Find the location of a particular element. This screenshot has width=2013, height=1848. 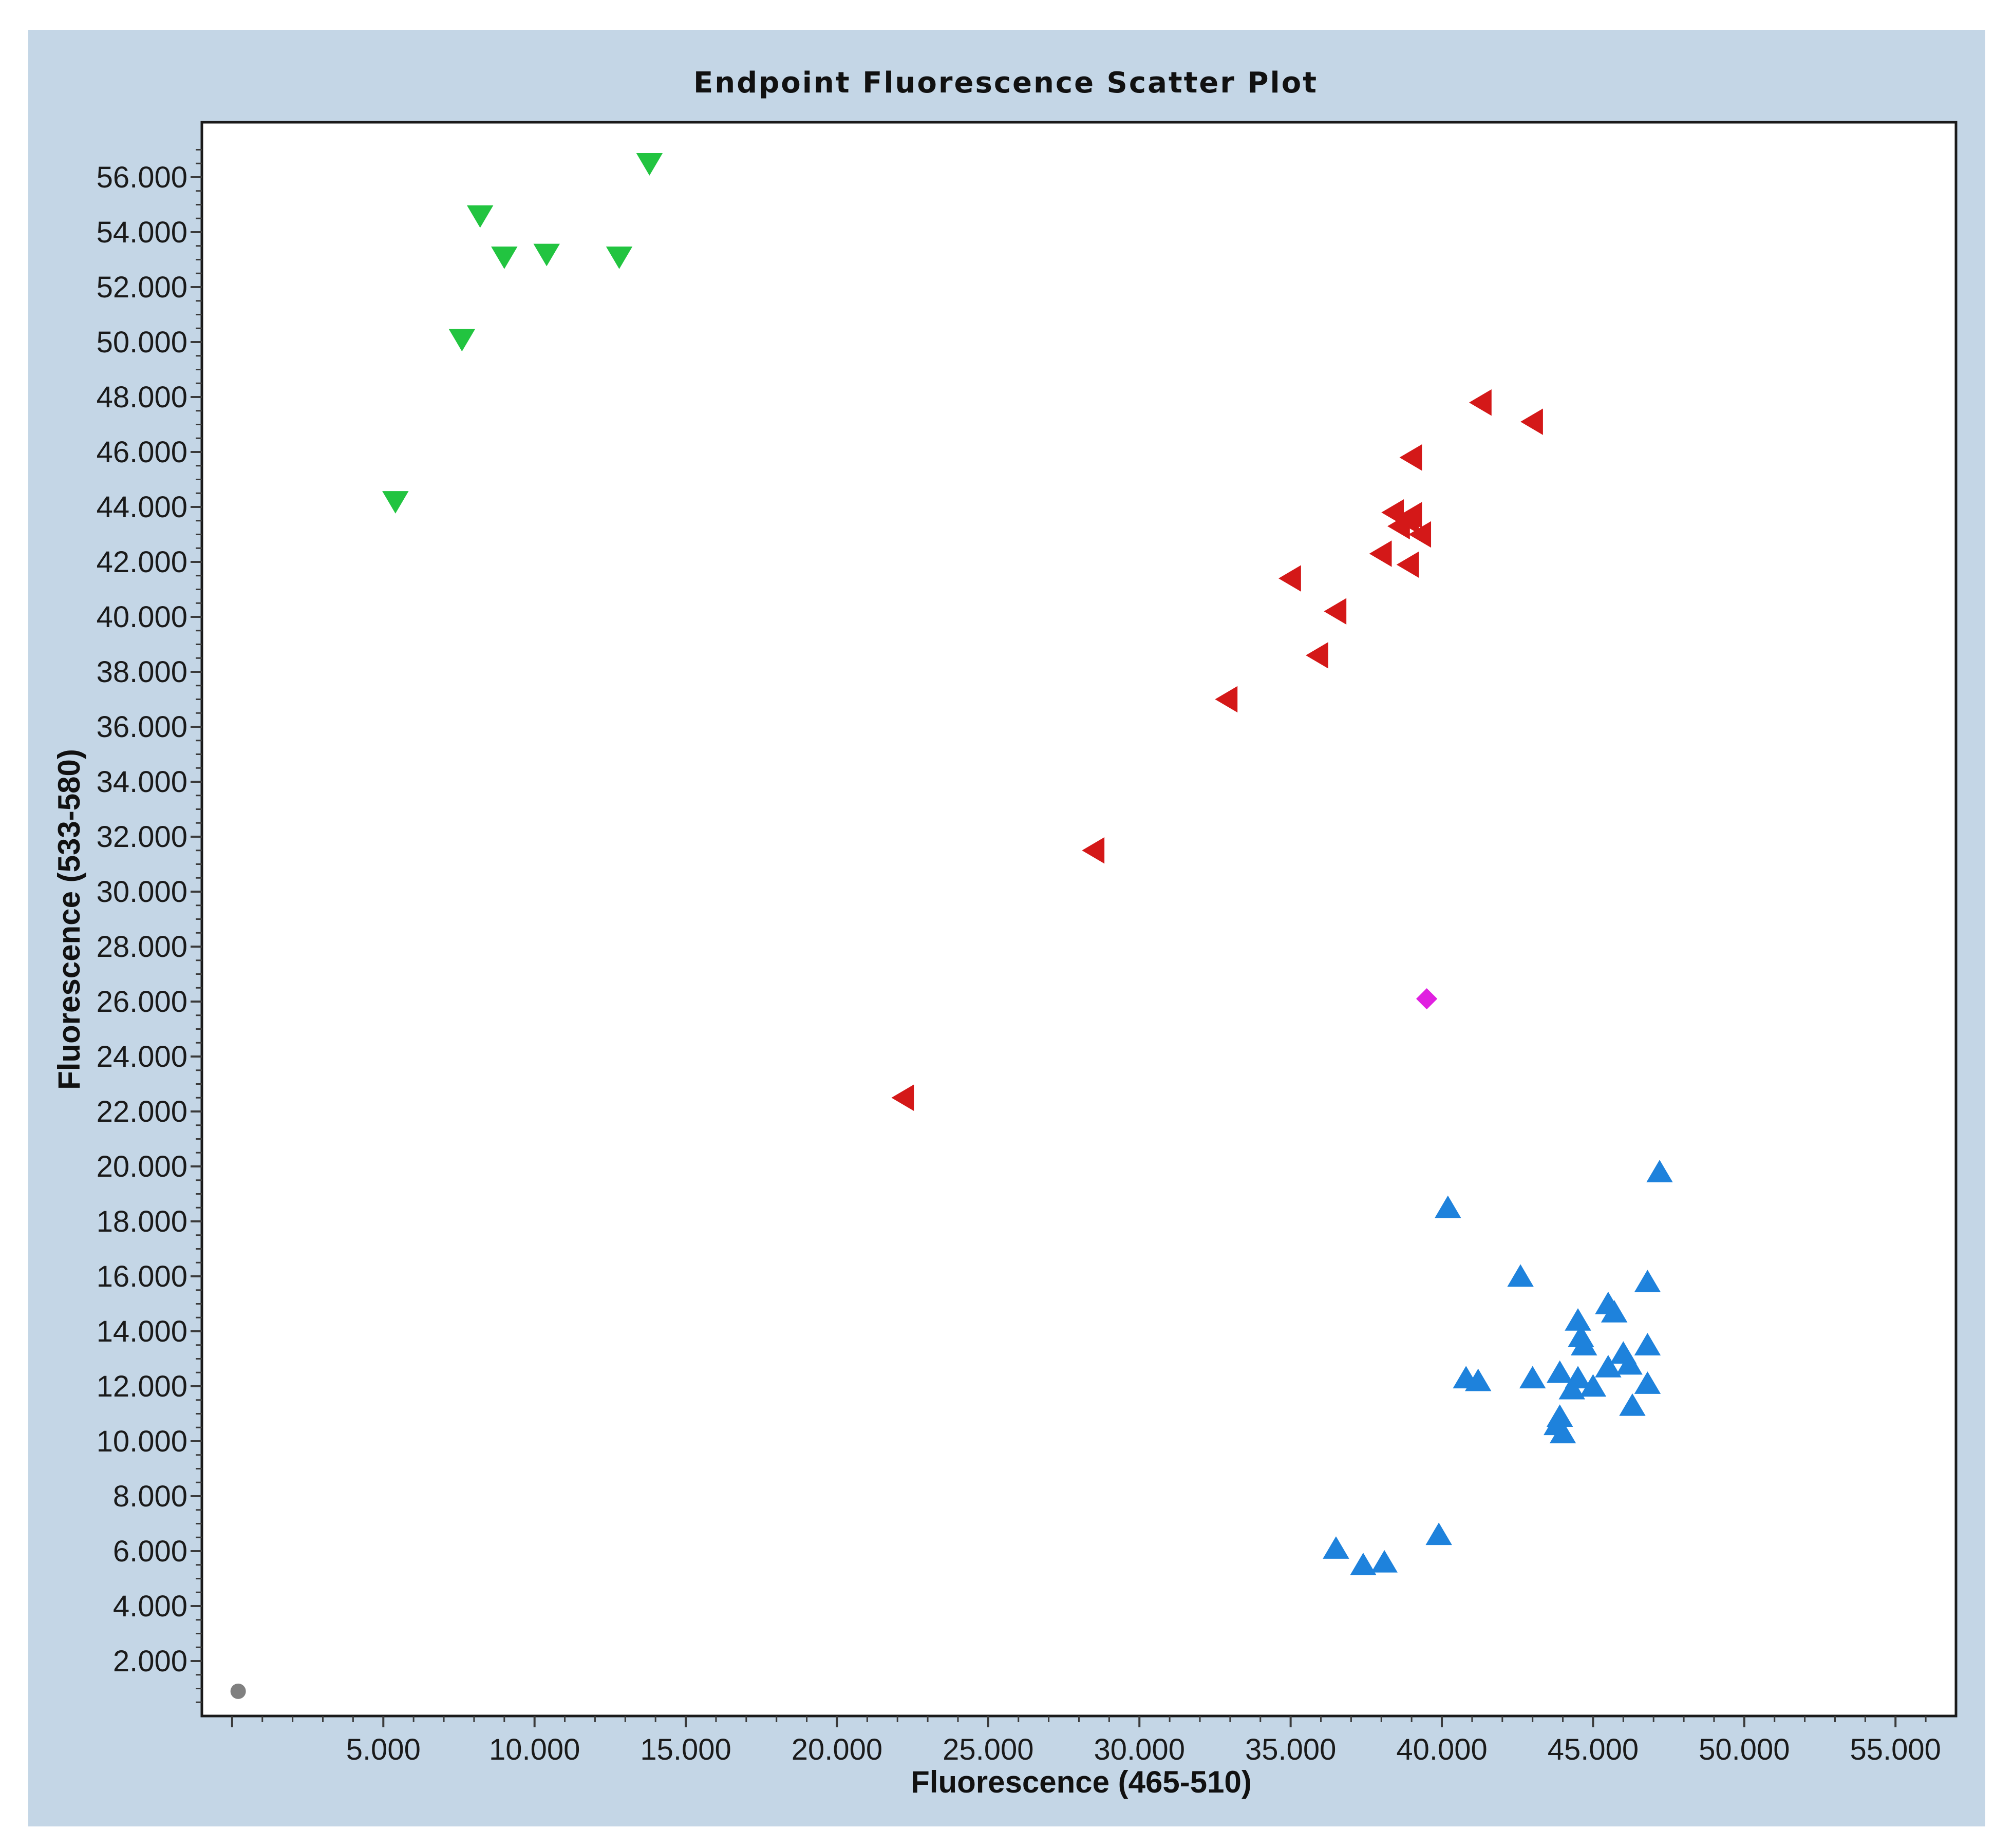

y-tick-label: 20.000 is located at coordinates (142, 1166).